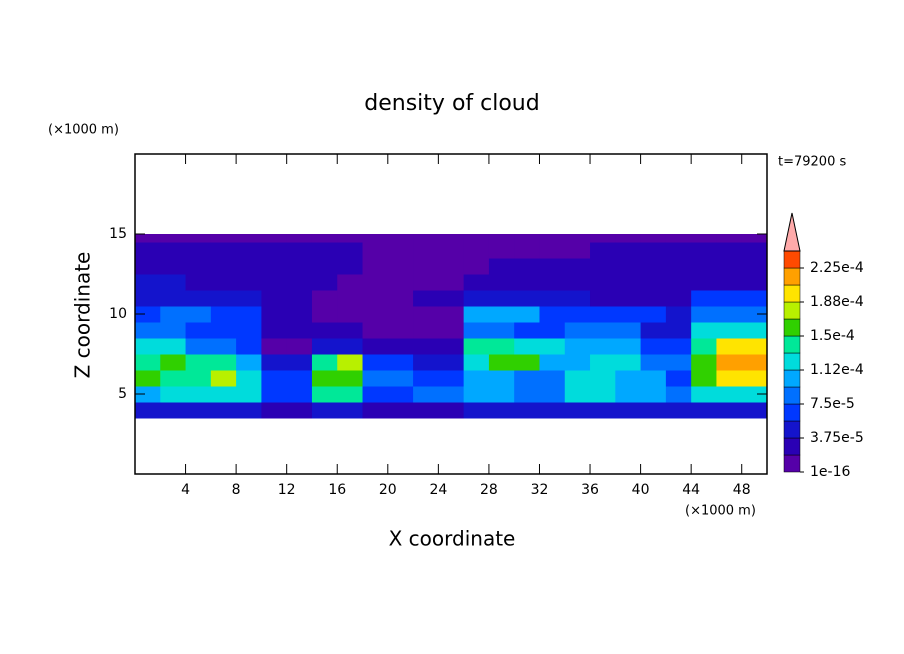  What do you see at coordinates (489, 490) in the screenshot?
I see `x-tick-label: 28` at bounding box center [489, 490].